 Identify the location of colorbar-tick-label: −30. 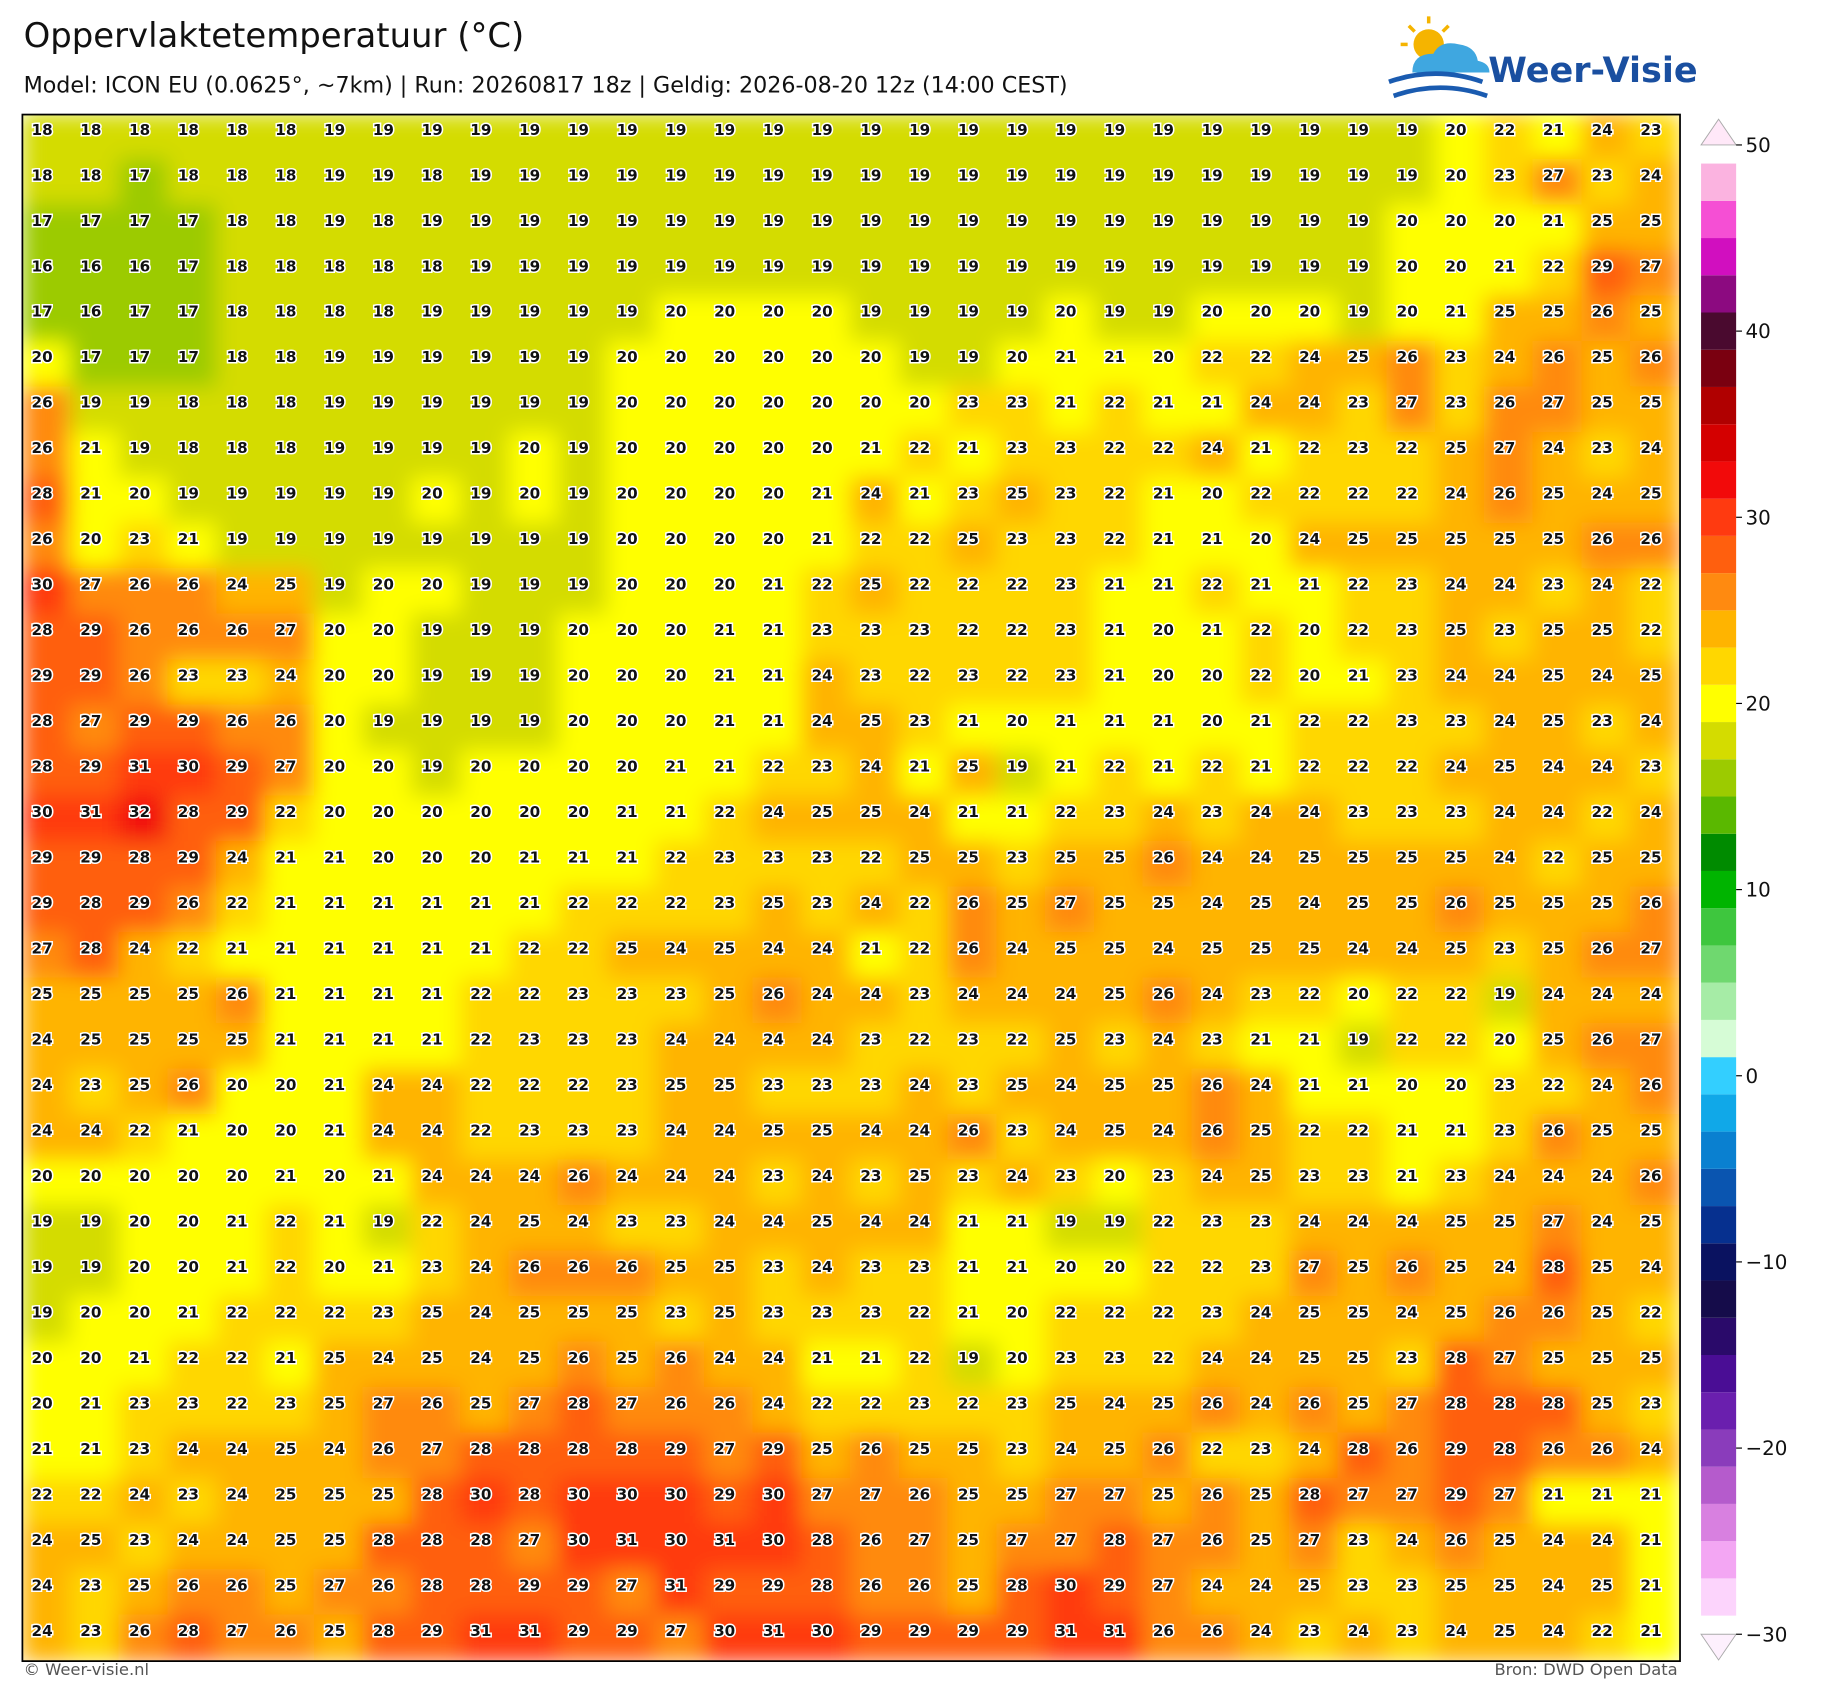
(1766, 1634).